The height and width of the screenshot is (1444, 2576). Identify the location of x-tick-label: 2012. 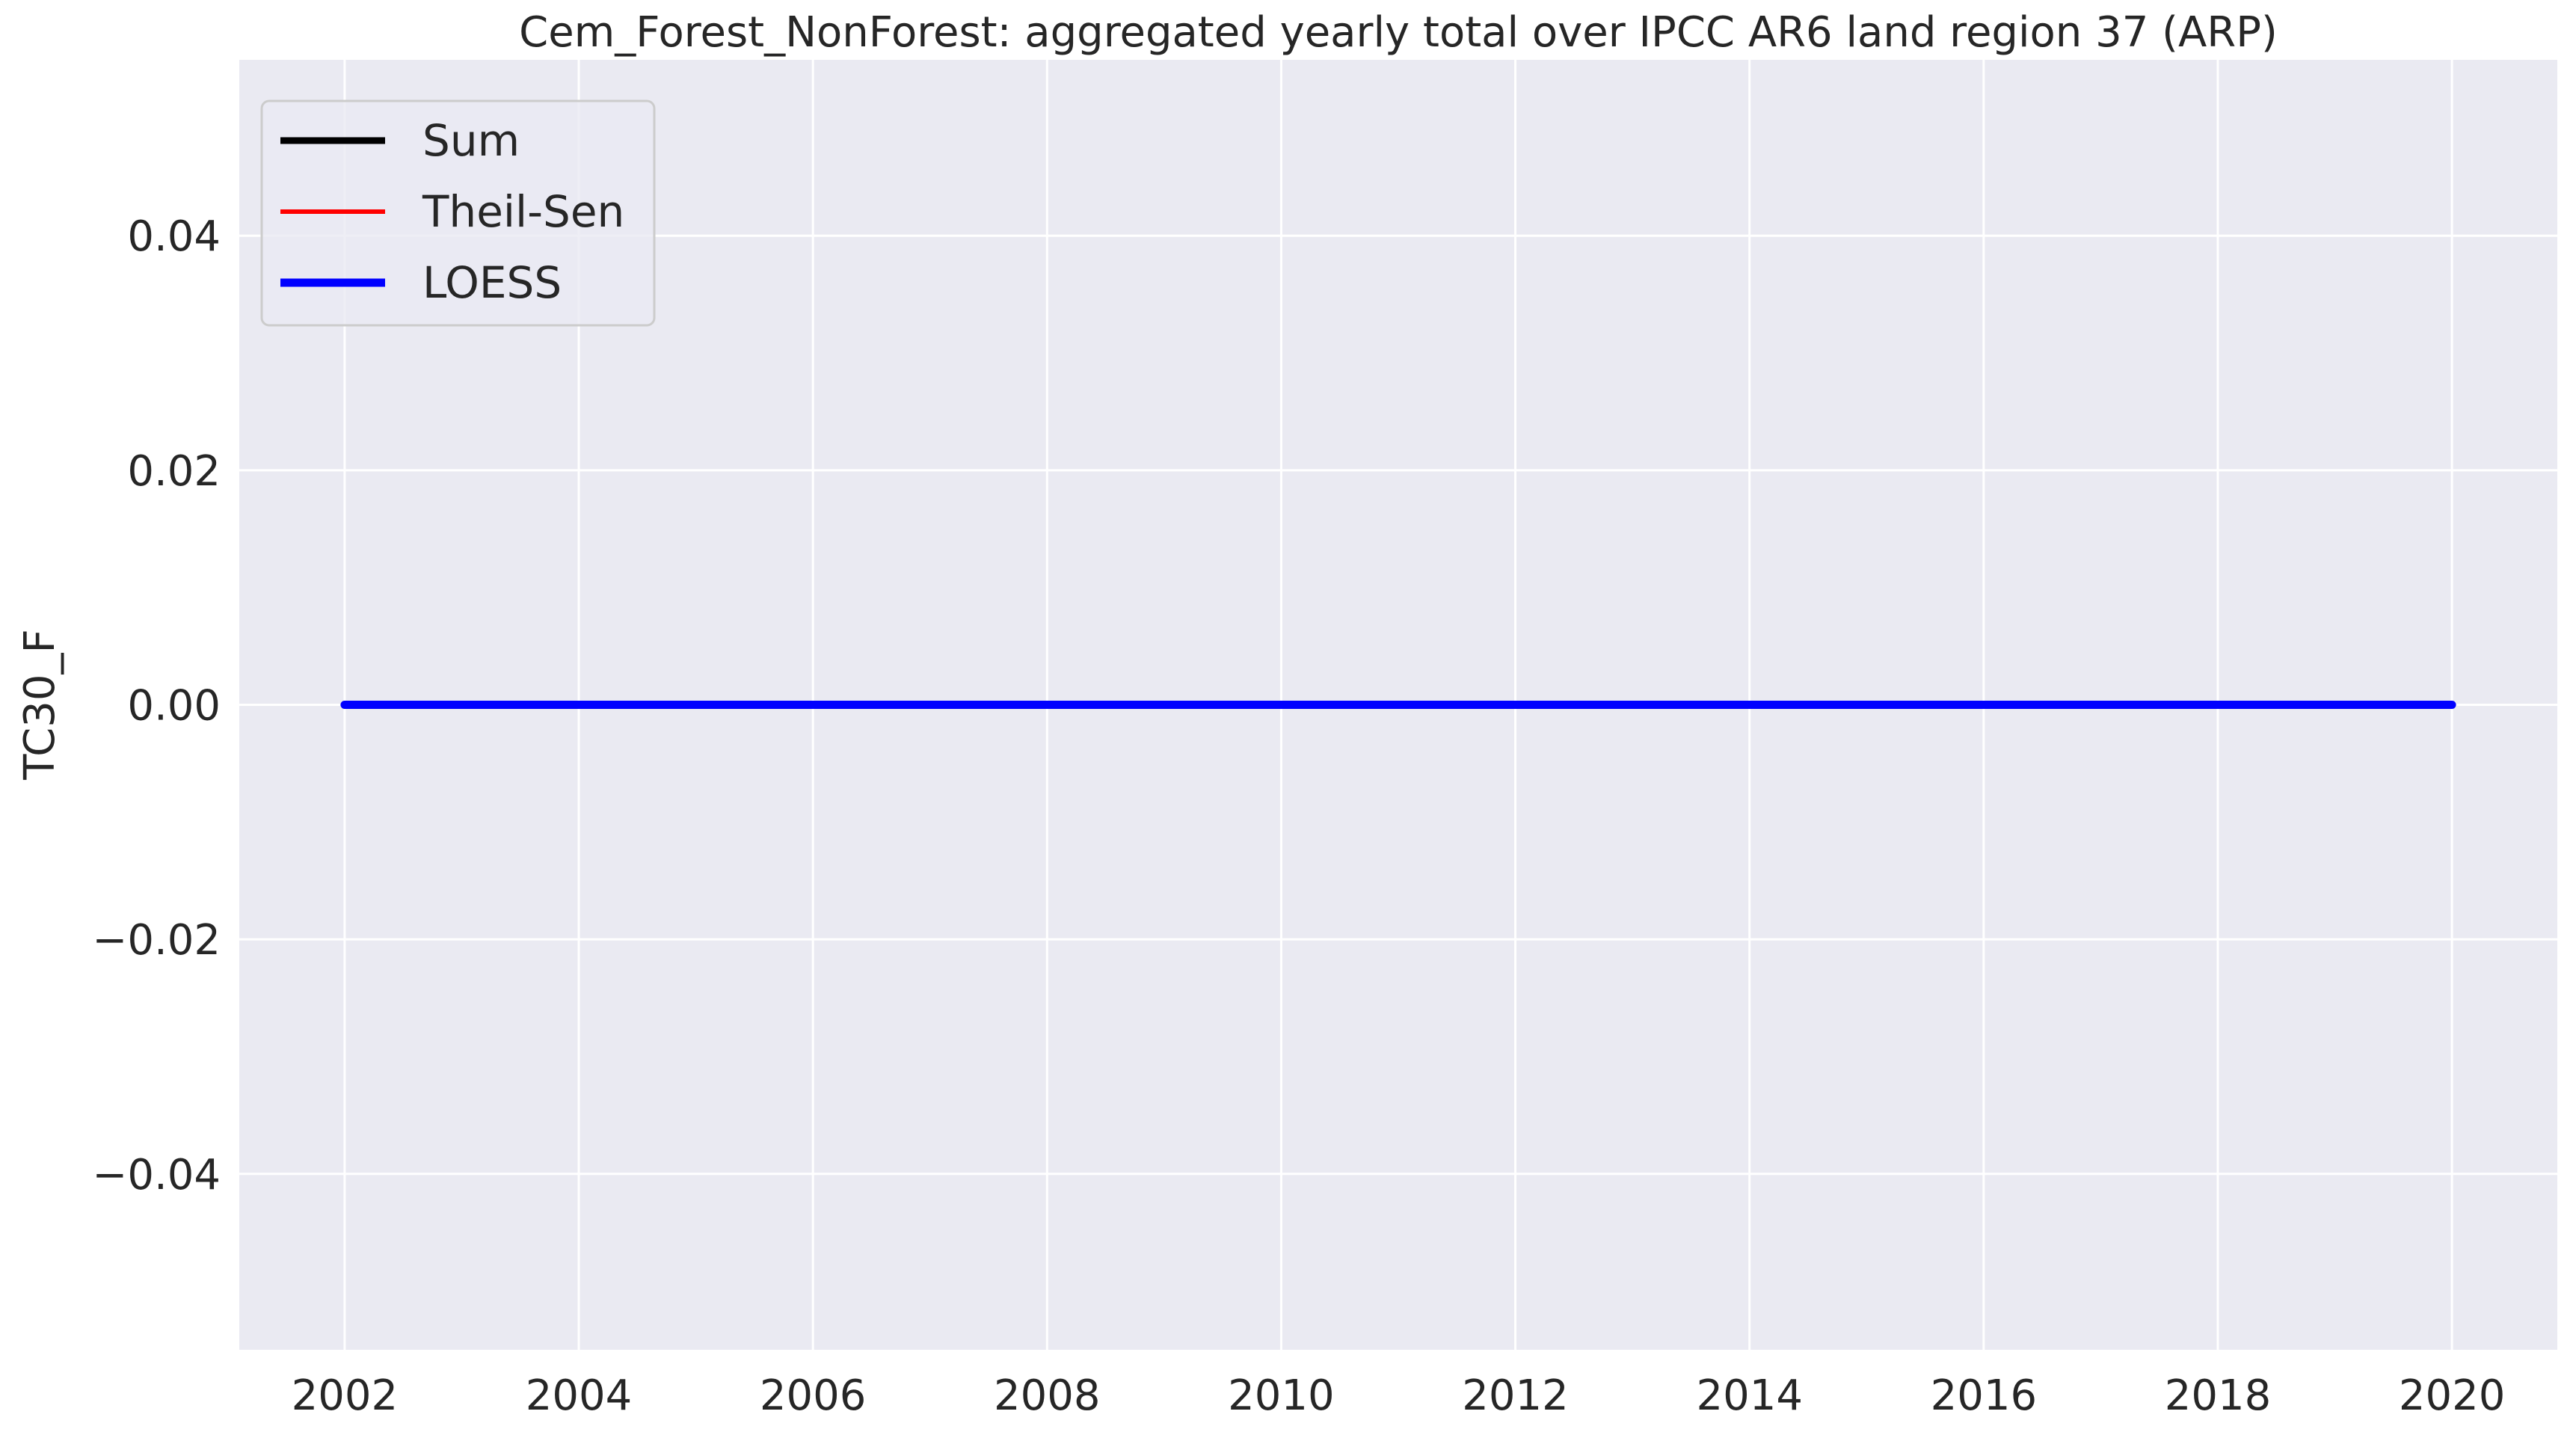
(1515, 1395).